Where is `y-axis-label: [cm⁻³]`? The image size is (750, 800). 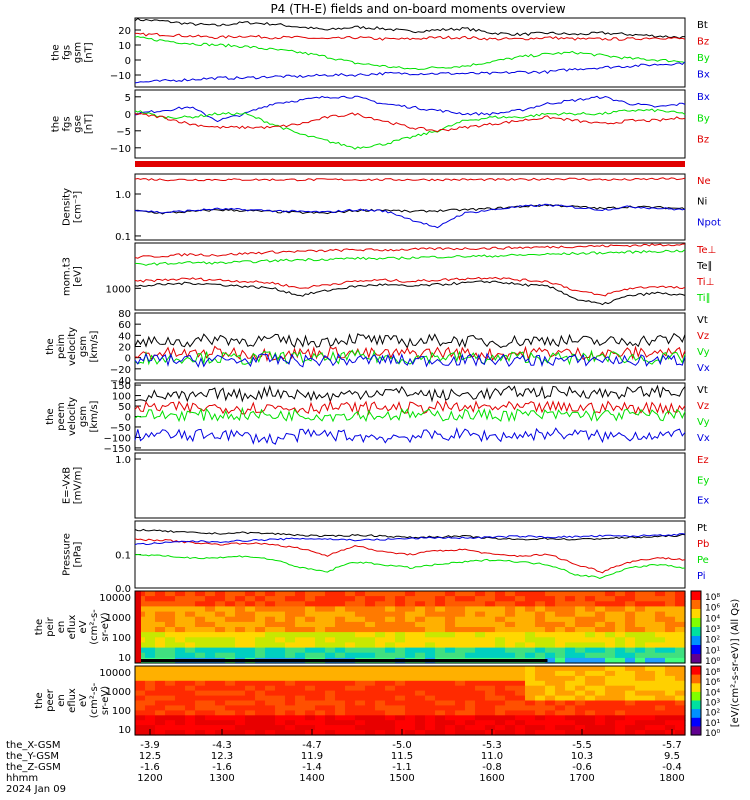 y-axis-label: [cm⁻³] is located at coordinates (78, 207).